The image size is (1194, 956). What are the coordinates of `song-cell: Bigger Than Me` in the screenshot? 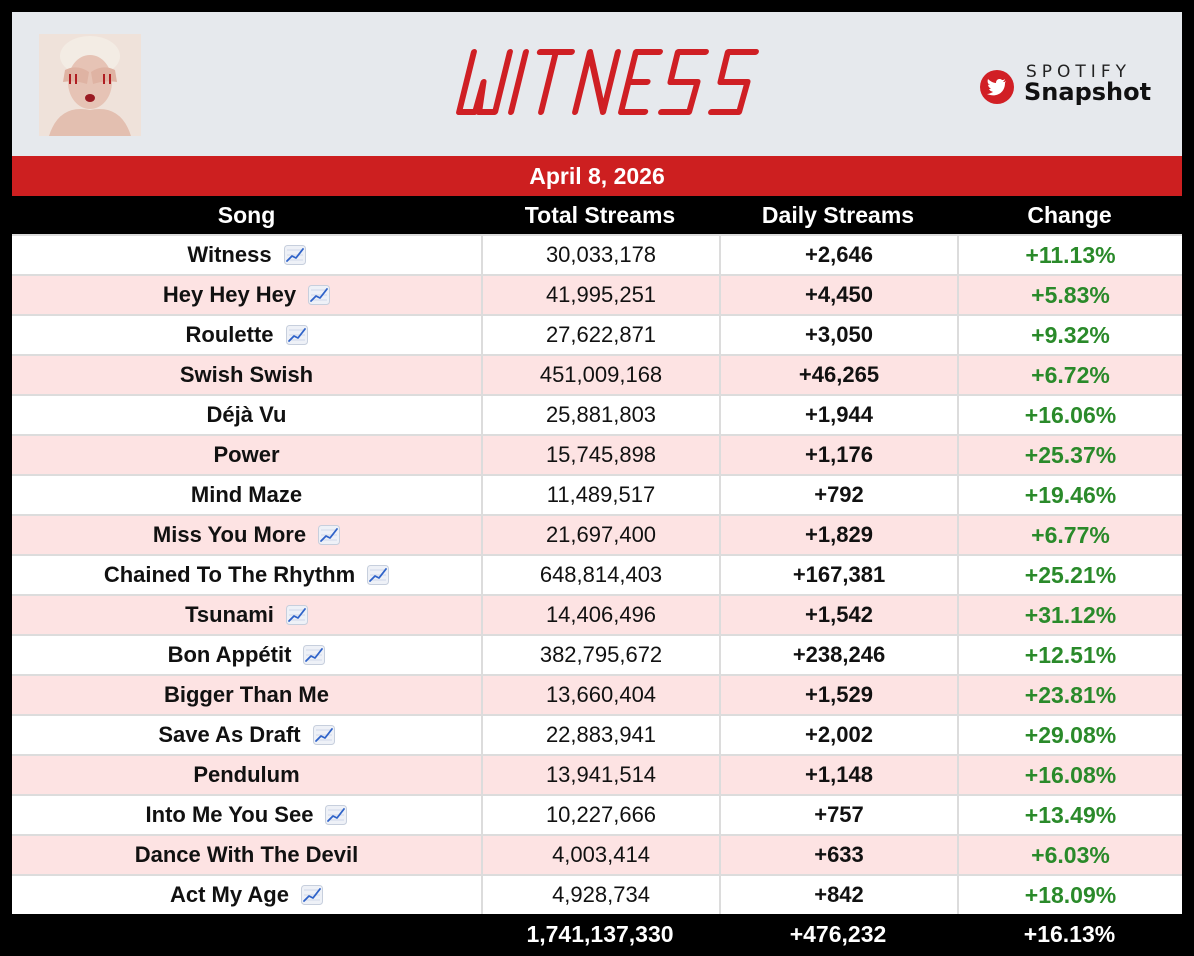 It's located at (246, 695).